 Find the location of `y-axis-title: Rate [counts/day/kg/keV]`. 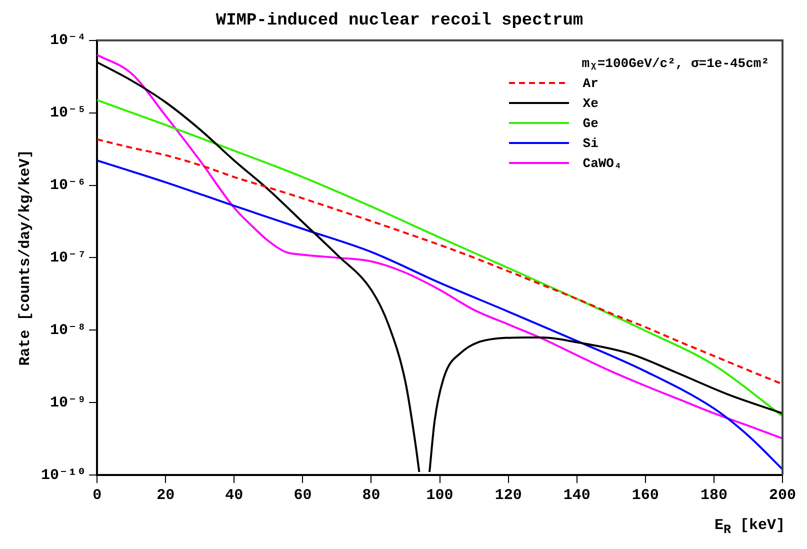

y-axis-title: Rate [counts/day/kg/keV] is located at coordinates (25, 258).